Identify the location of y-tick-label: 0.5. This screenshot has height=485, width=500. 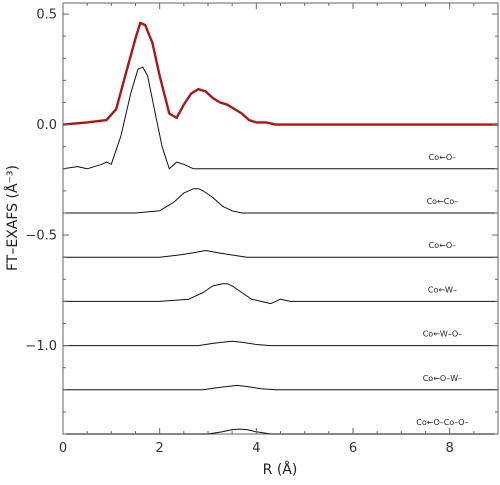
(46, 15).